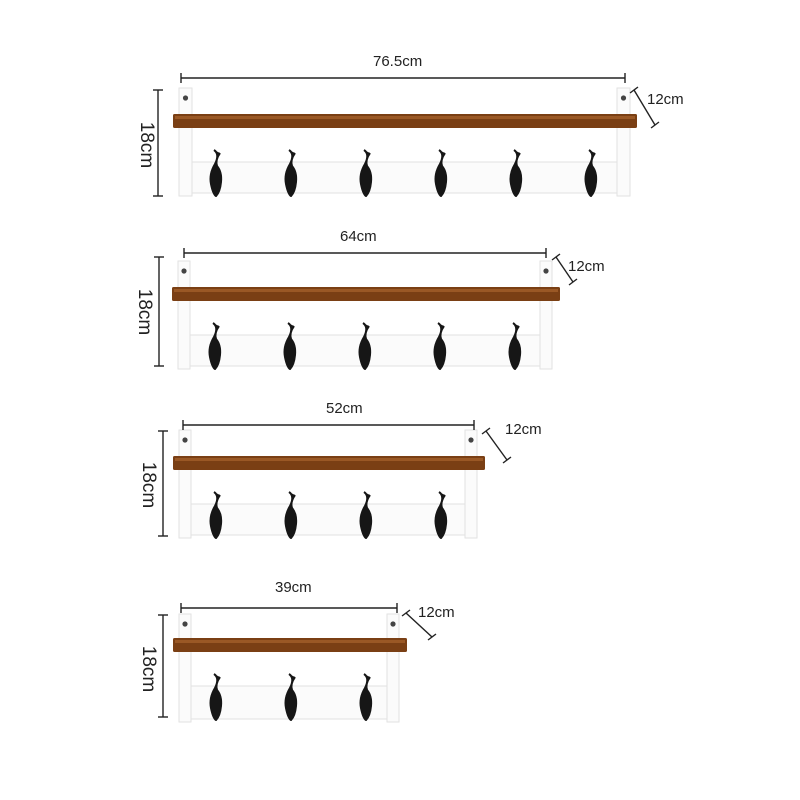 Image resolution: width=800 pixels, height=800 pixels. I want to click on width-label: 39cm, so click(293, 587).